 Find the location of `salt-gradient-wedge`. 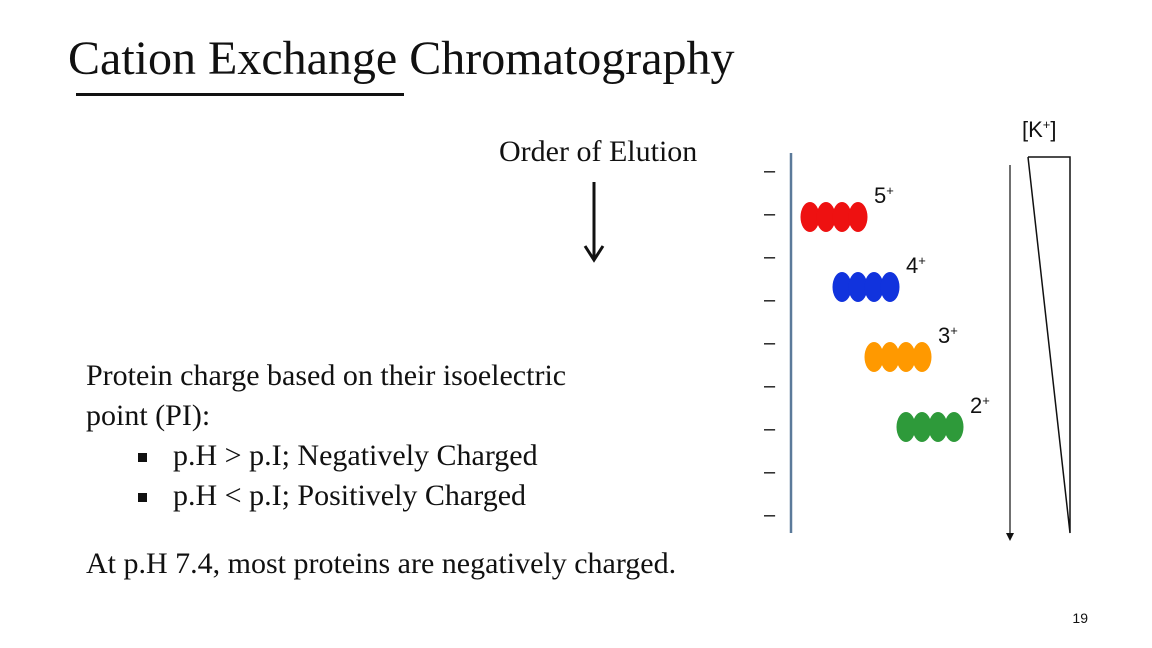

salt-gradient-wedge is located at coordinates (1049, 345).